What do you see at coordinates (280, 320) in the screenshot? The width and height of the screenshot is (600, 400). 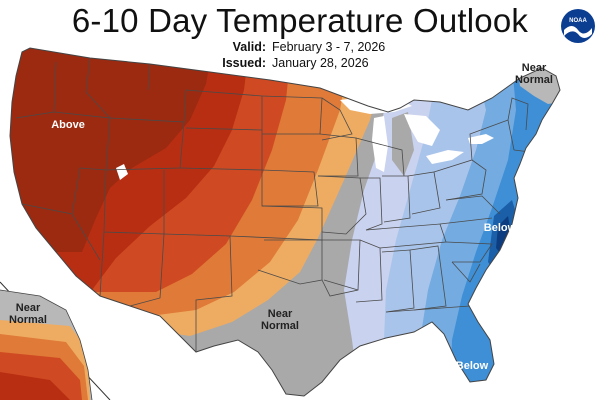 I see `label-near-normal-texas: Near Normal` at bounding box center [280, 320].